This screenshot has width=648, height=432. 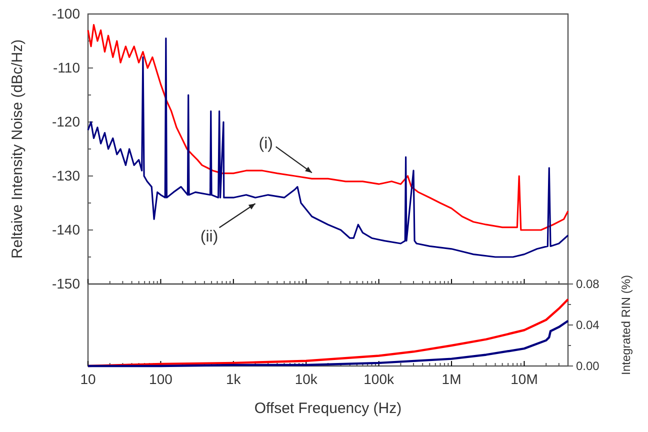 I want to click on y2-axis-title: Integrated RIN (%), so click(x=626, y=325).